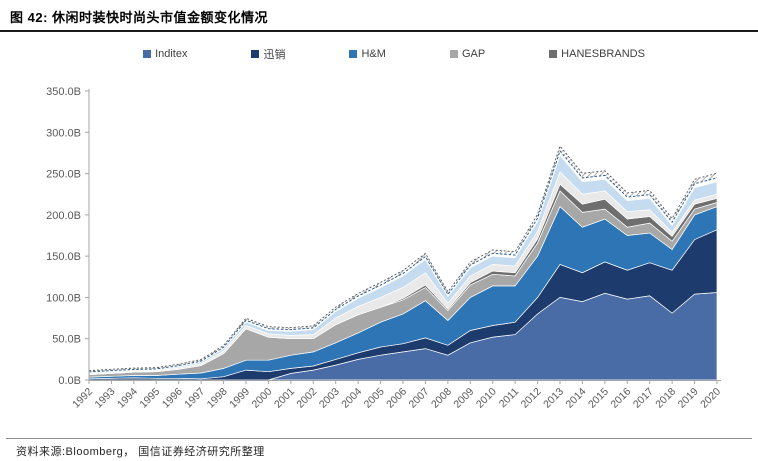  What do you see at coordinates (217, 398) in the screenshot?
I see `x-axis-tick-label: 1998` at bounding box center [217, 398].